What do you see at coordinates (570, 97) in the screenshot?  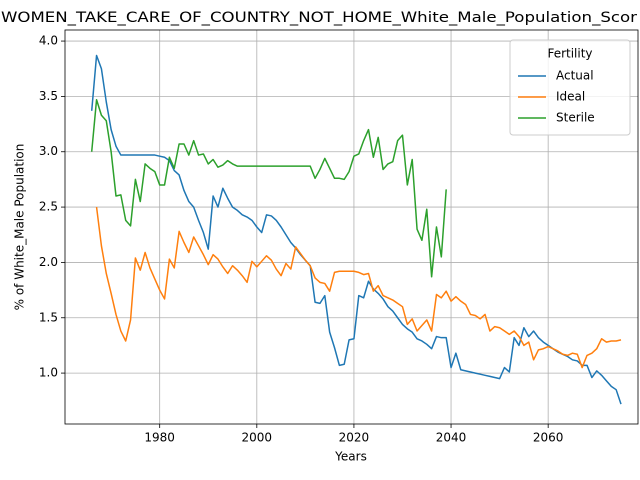 I see `legend-label: Ideal` at bounding box center [570, 97].